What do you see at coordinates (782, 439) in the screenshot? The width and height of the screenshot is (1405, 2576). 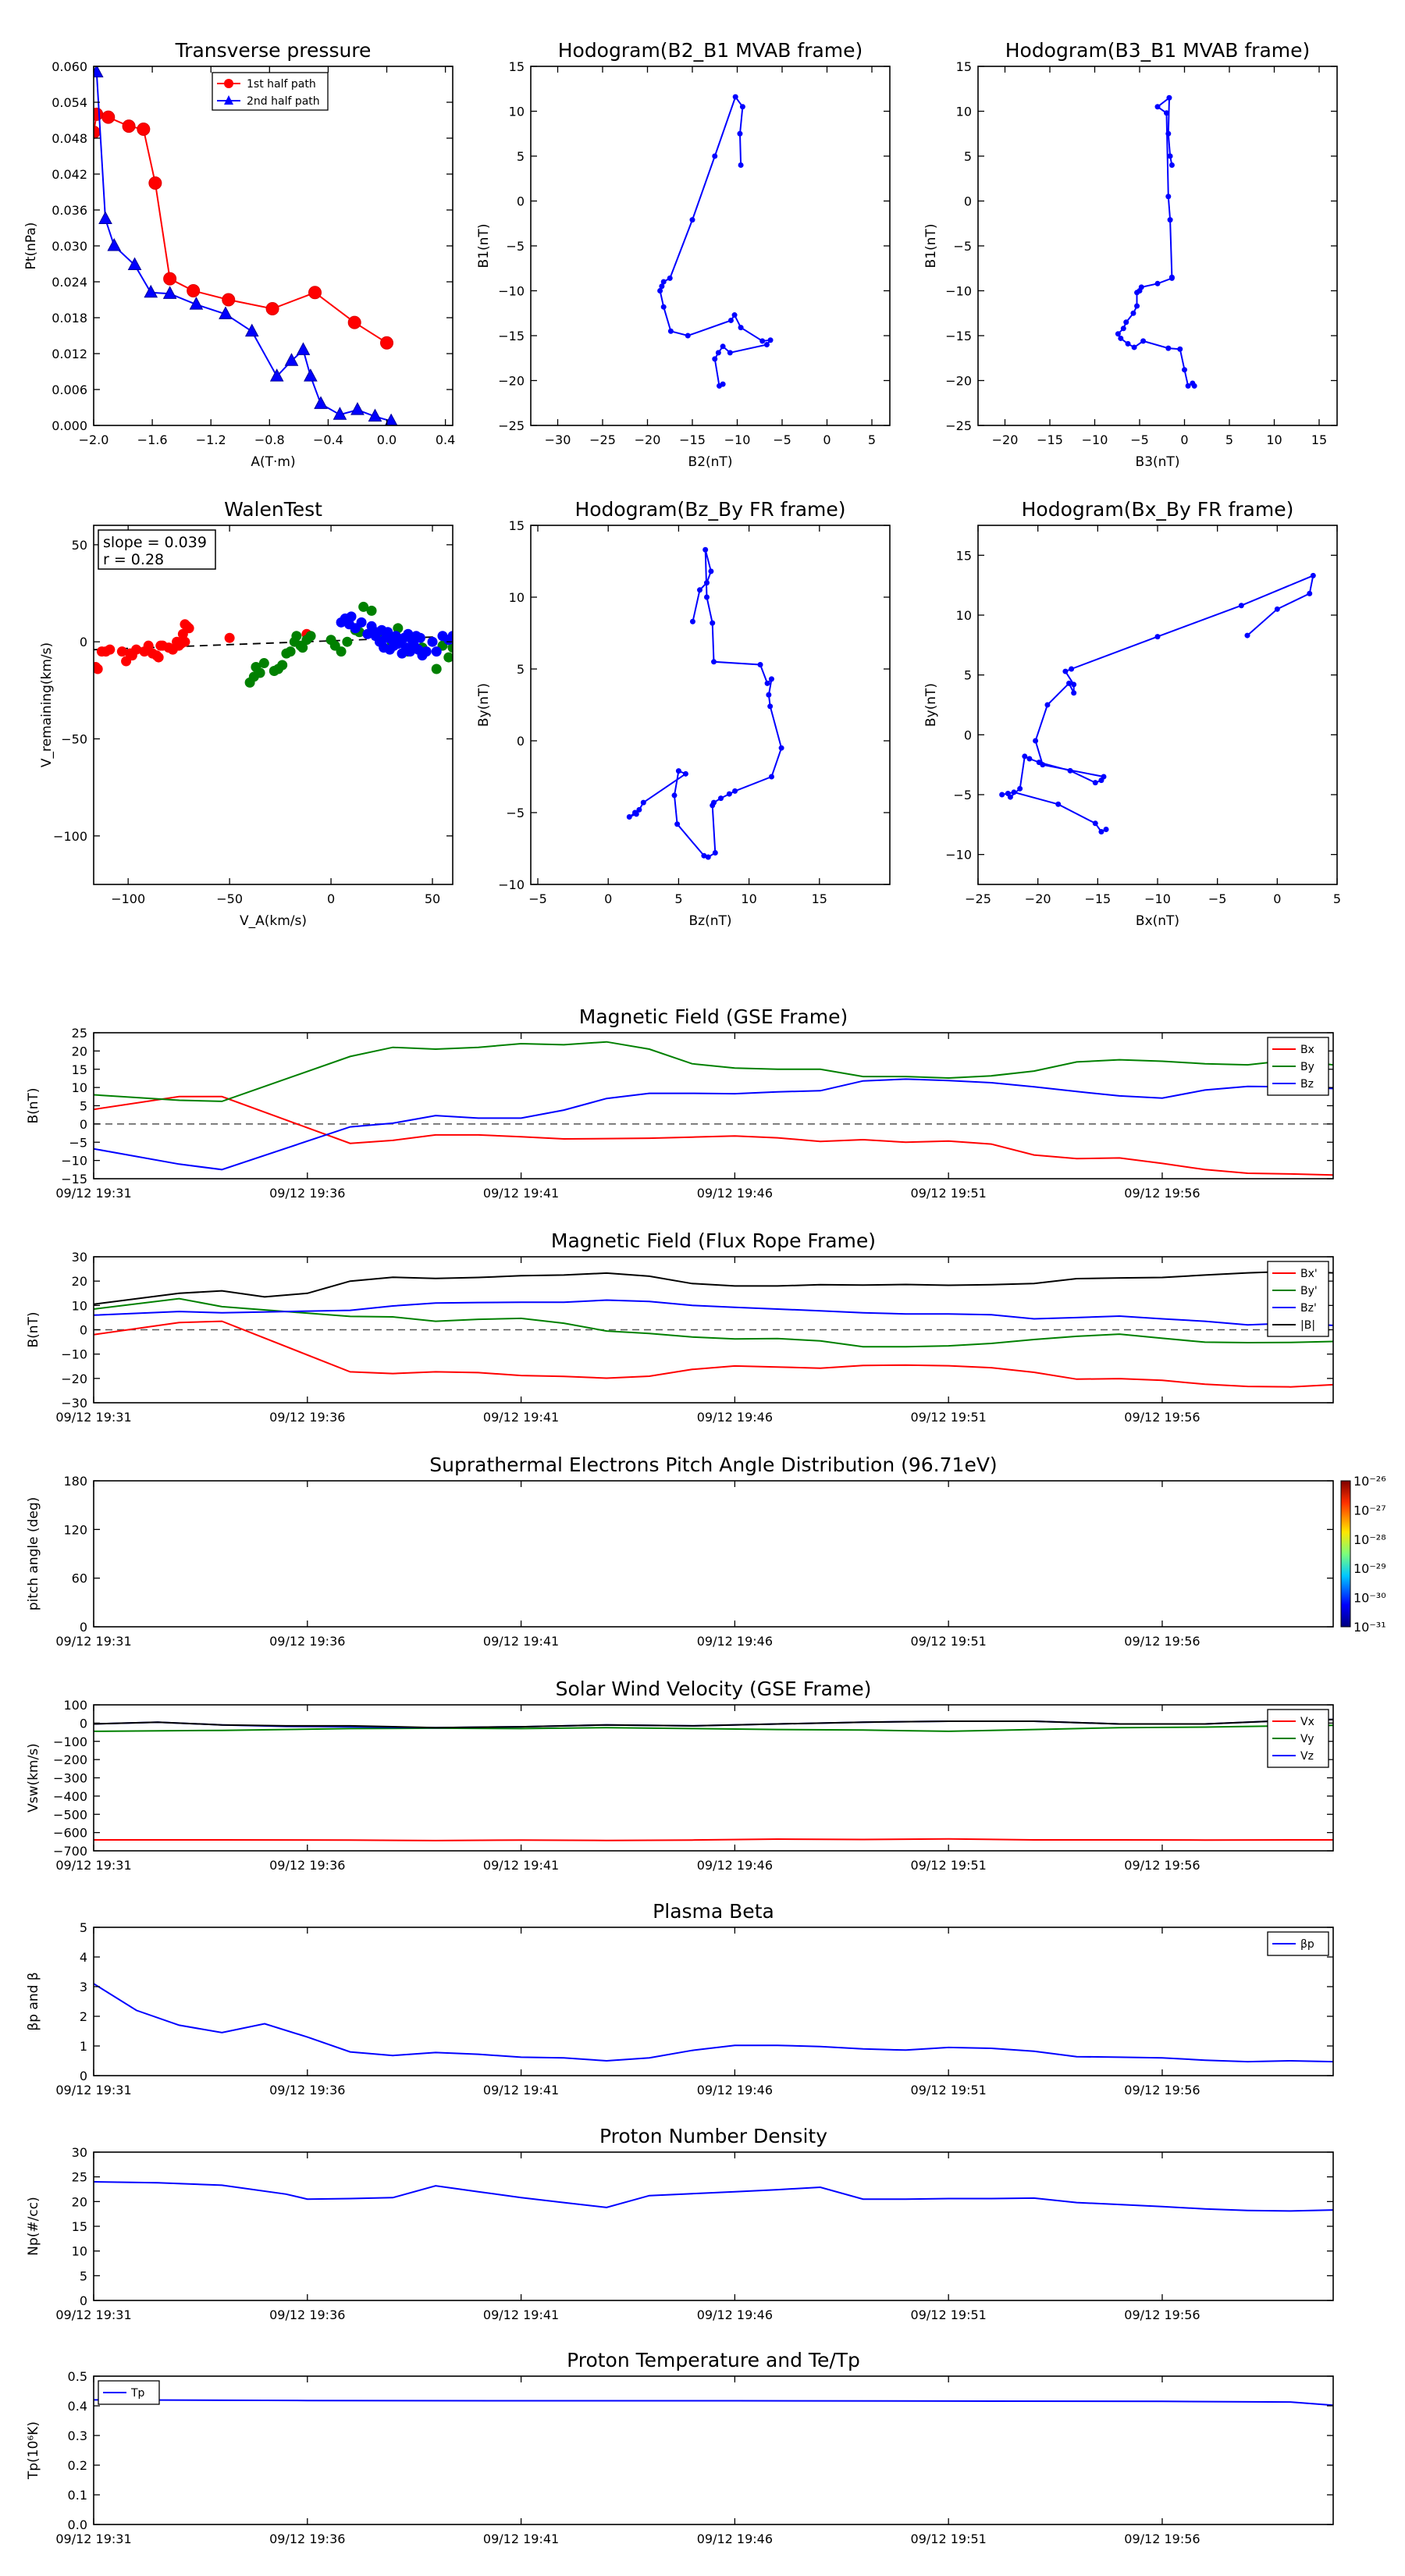 I see `x-tick-label: −5` at bounding box center [782, 439].